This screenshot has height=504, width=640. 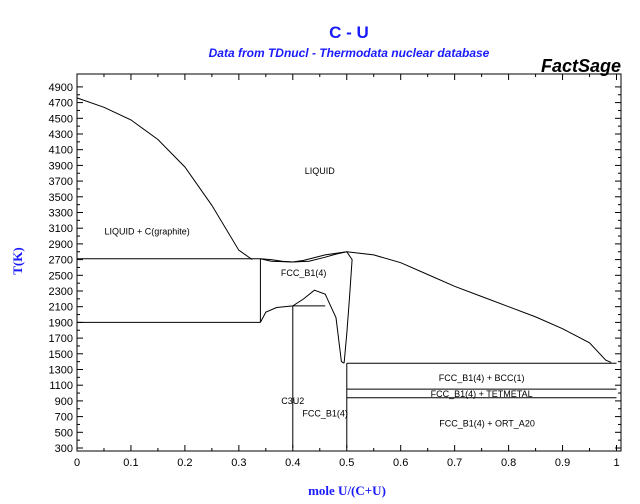 What do you see at coordinates (61, 355) in the screenshot?
I see `y-tick-label: 1500` at bounding box center [61, 355].